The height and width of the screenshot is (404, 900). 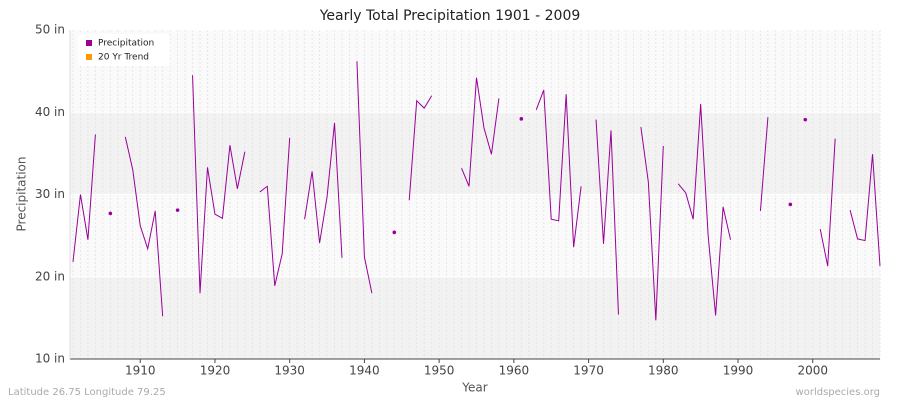 I want to click on legend-box, so click(x=124, y=50).